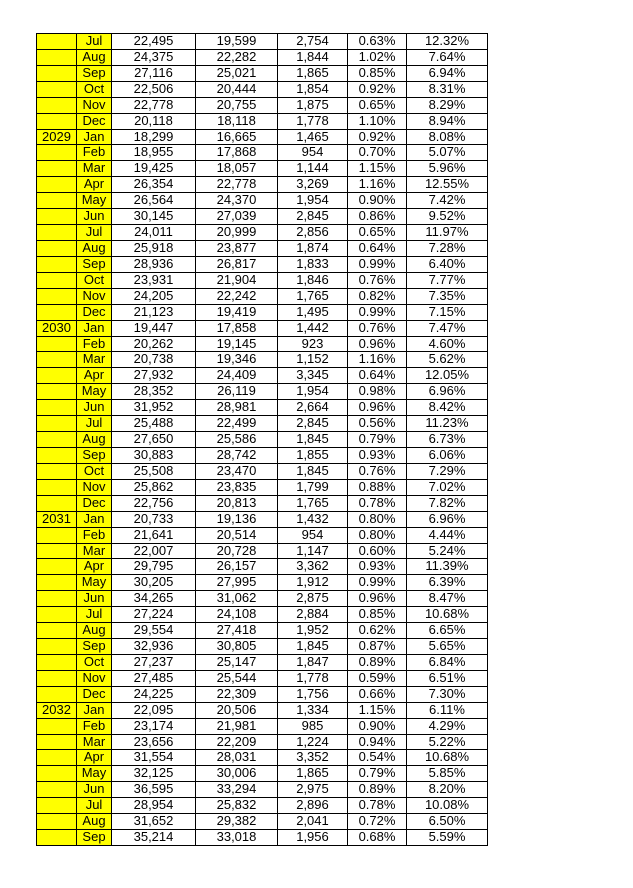  Describe the element at coordinates (312, 758) in the screenshot. I see `value-cell-3: 3,352` at that location.